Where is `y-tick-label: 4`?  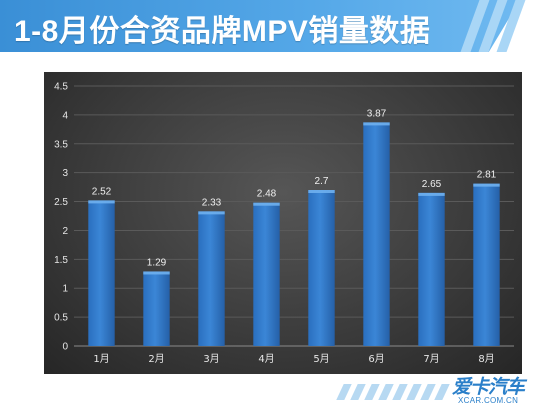
y-tick-label: 4 is located at coordinates (65, 115).